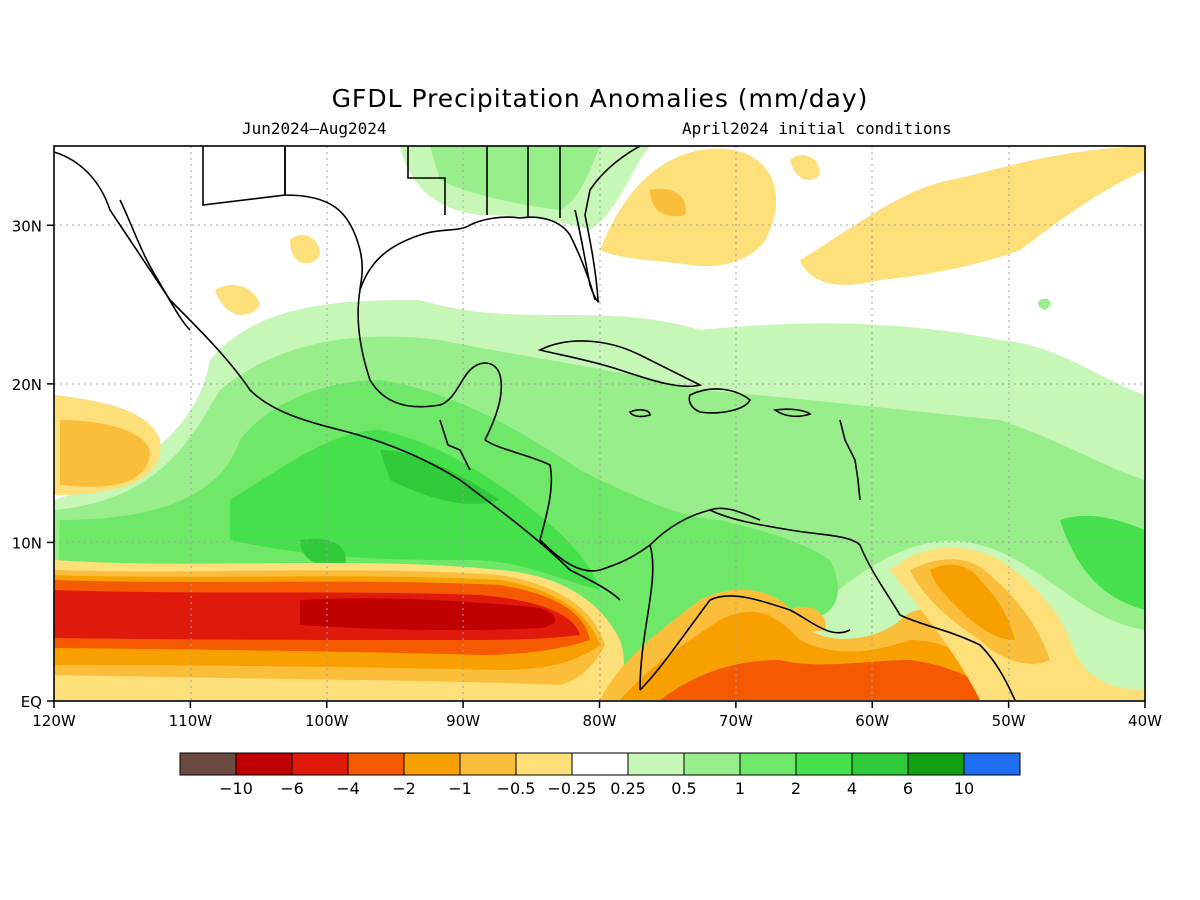 The width and height of the screenshot is (1200, 900). I want to click on lon-tick-label: 50W, so click(1009, 721).